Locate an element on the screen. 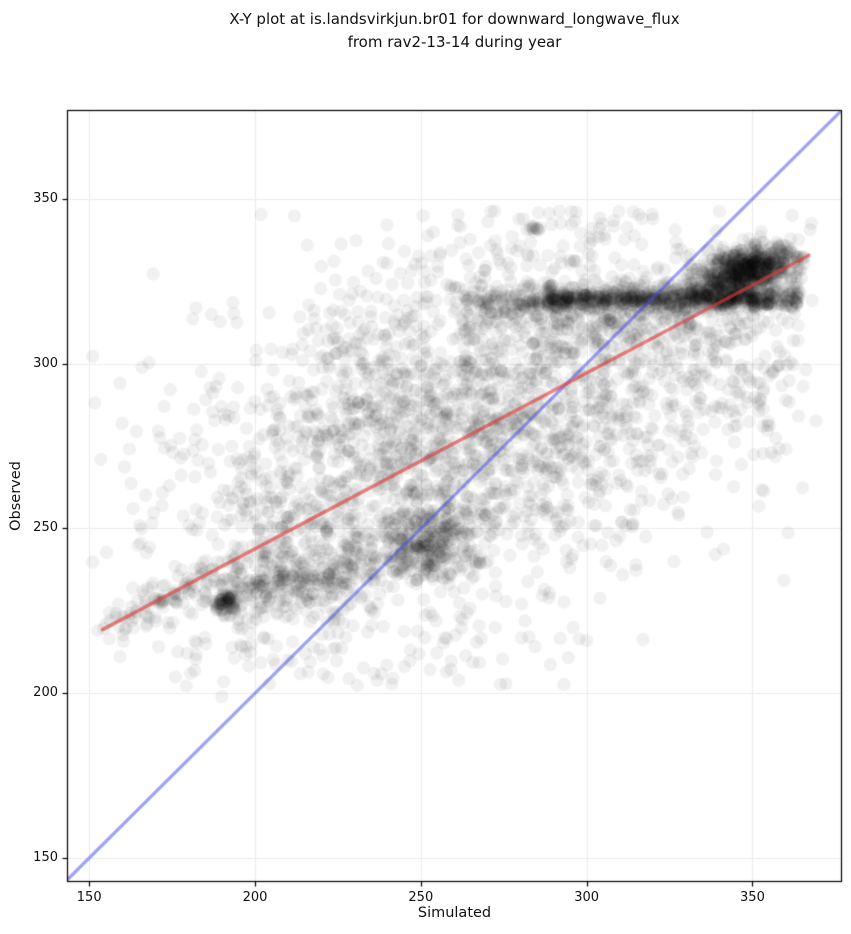 Image resolution: width=851 pixels, height=934 pixels. y-tick-label: 350 is located at coordinates (45, 198).